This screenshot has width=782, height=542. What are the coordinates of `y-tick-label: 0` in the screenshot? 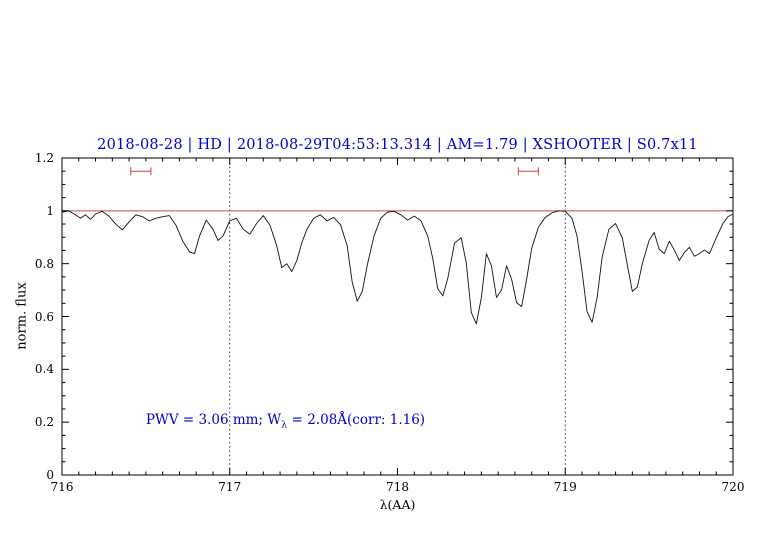 It's located at (50, 475).